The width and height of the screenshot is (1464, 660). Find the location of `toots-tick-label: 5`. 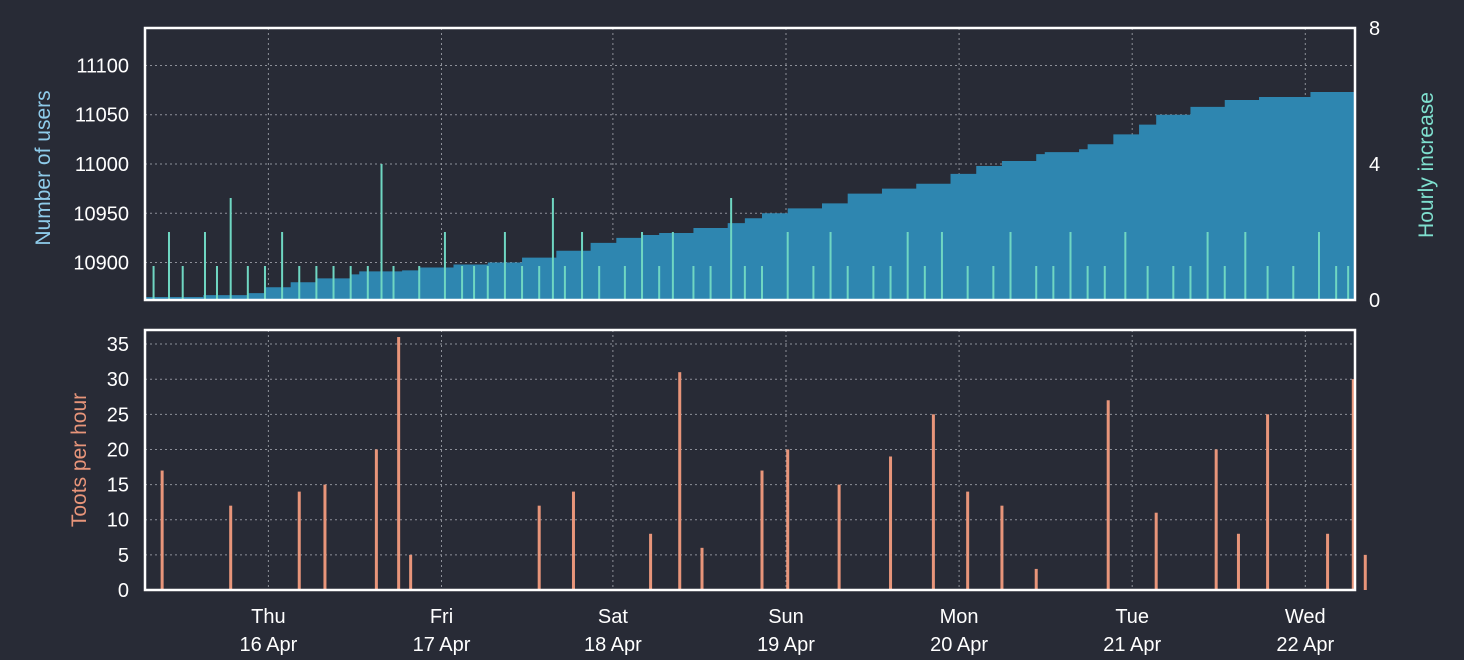

toots-tick-label: 5 is located at coordinates (123, 556).